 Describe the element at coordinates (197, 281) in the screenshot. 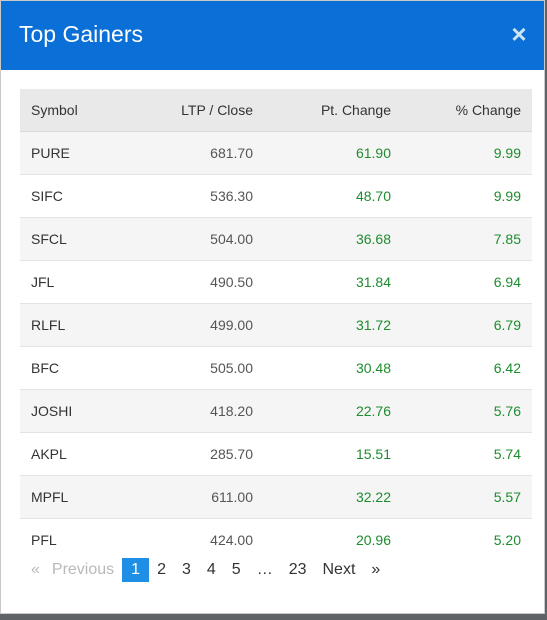

I see `cell-ltp: 490.50` at that location.